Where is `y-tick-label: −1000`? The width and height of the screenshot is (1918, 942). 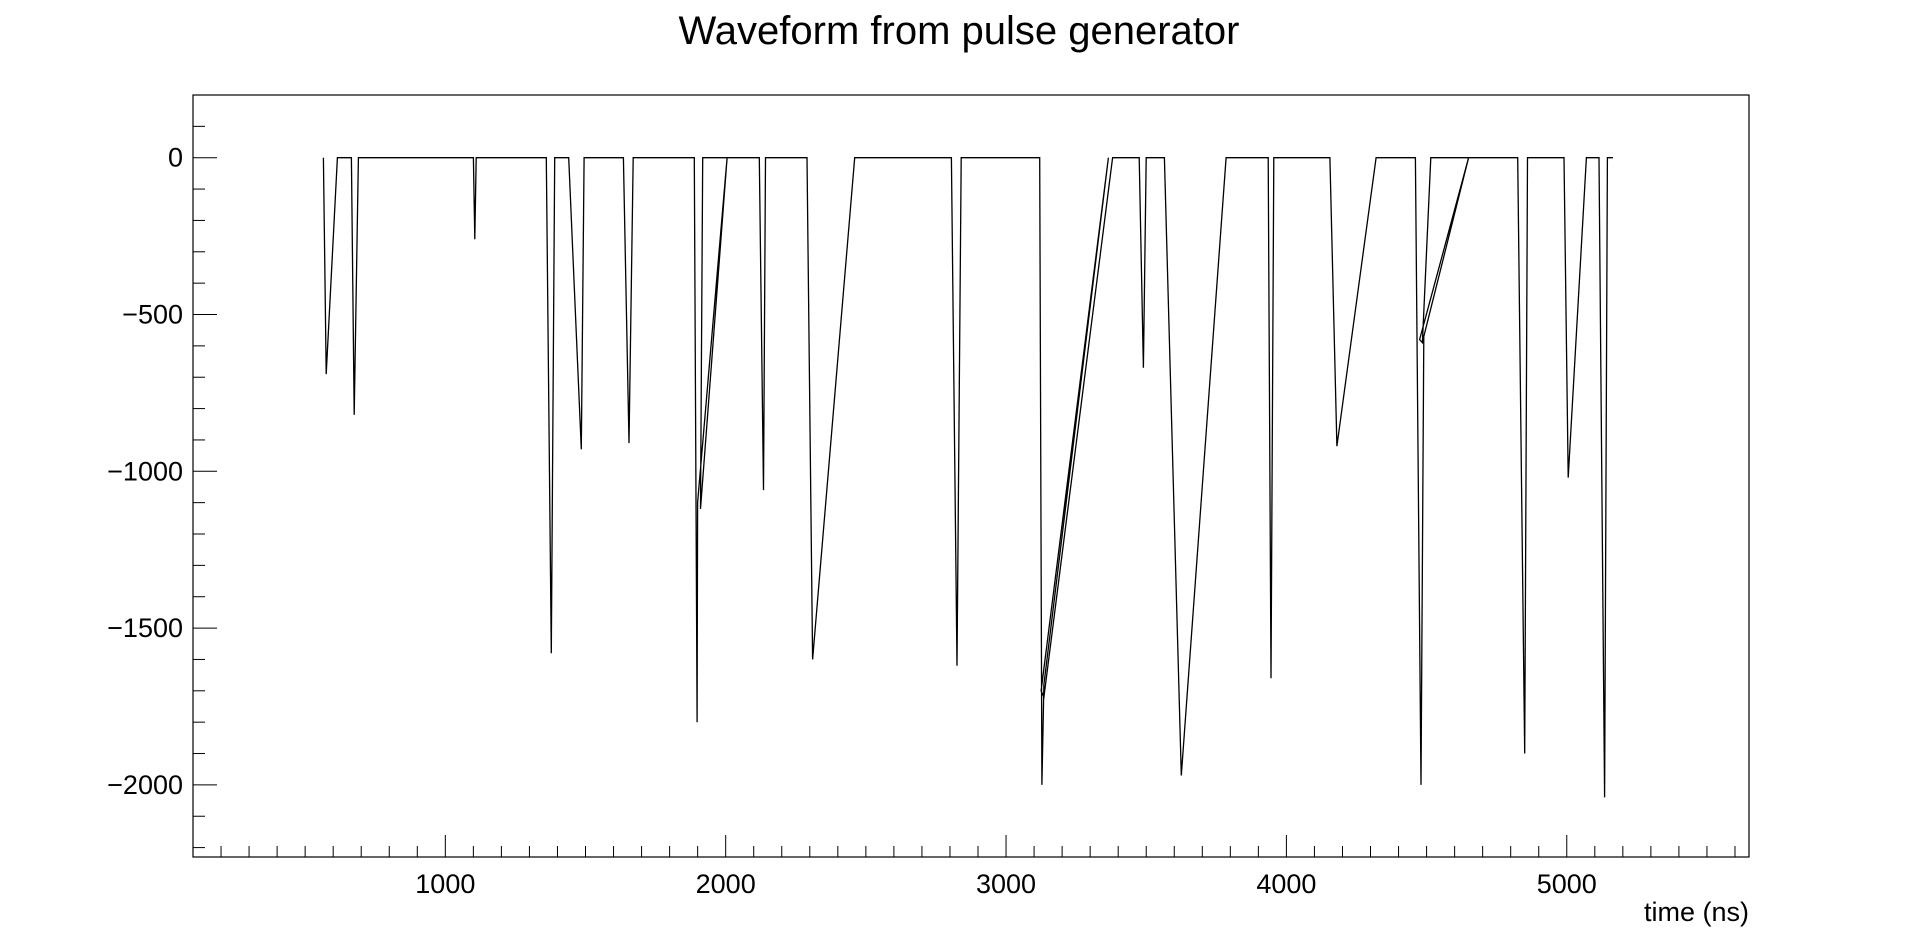
y-tick-label: −1000 is located at coordinates (145, 471).